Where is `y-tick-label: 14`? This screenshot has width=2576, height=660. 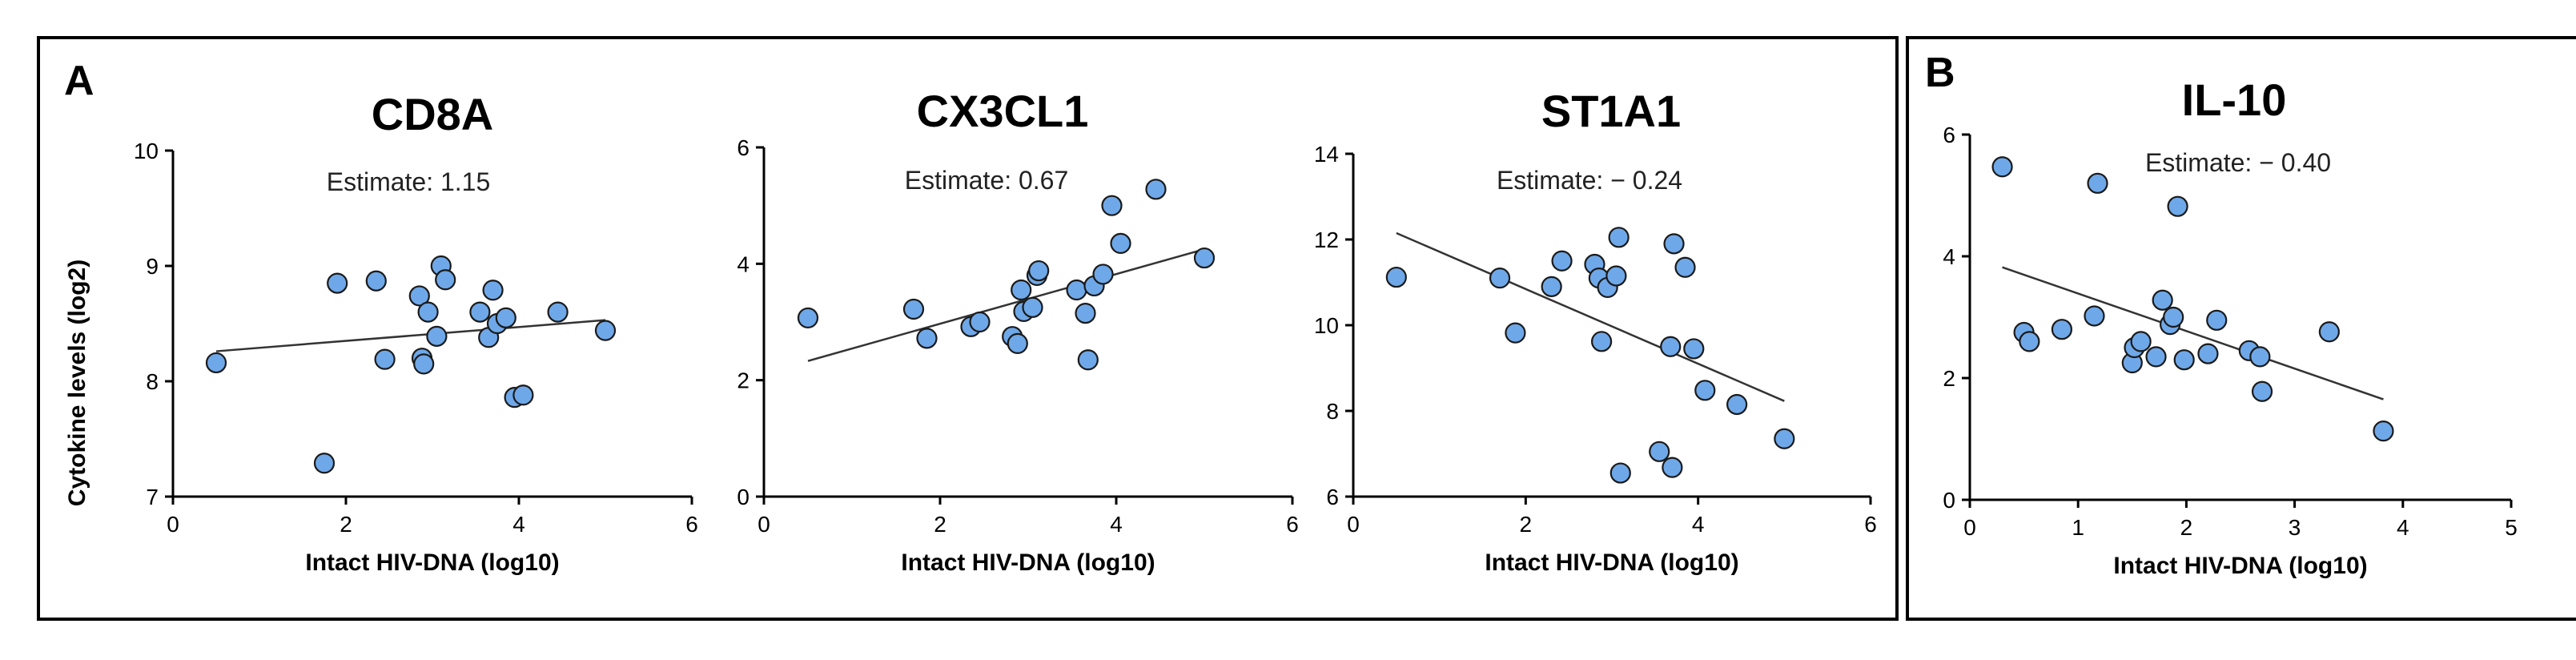
y-tick-label: 14 is located at coordinates (1326, 154).